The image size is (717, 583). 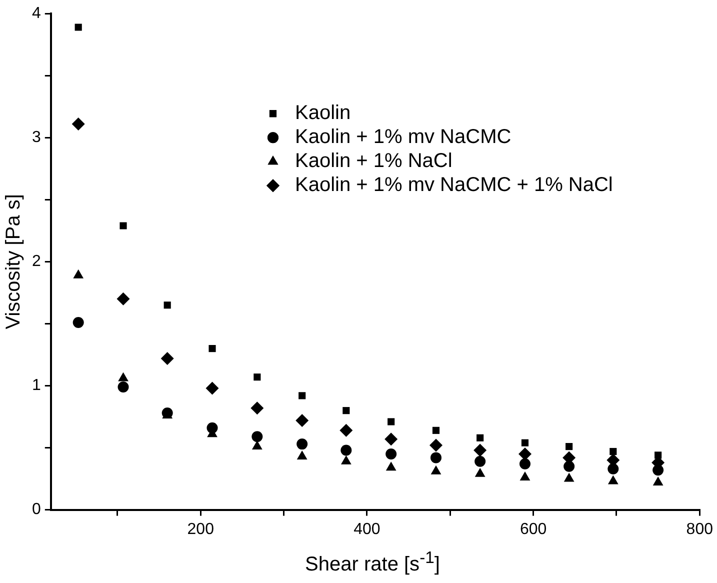 I want to click on y-tick-label: 1, so click(x=36, y=385).